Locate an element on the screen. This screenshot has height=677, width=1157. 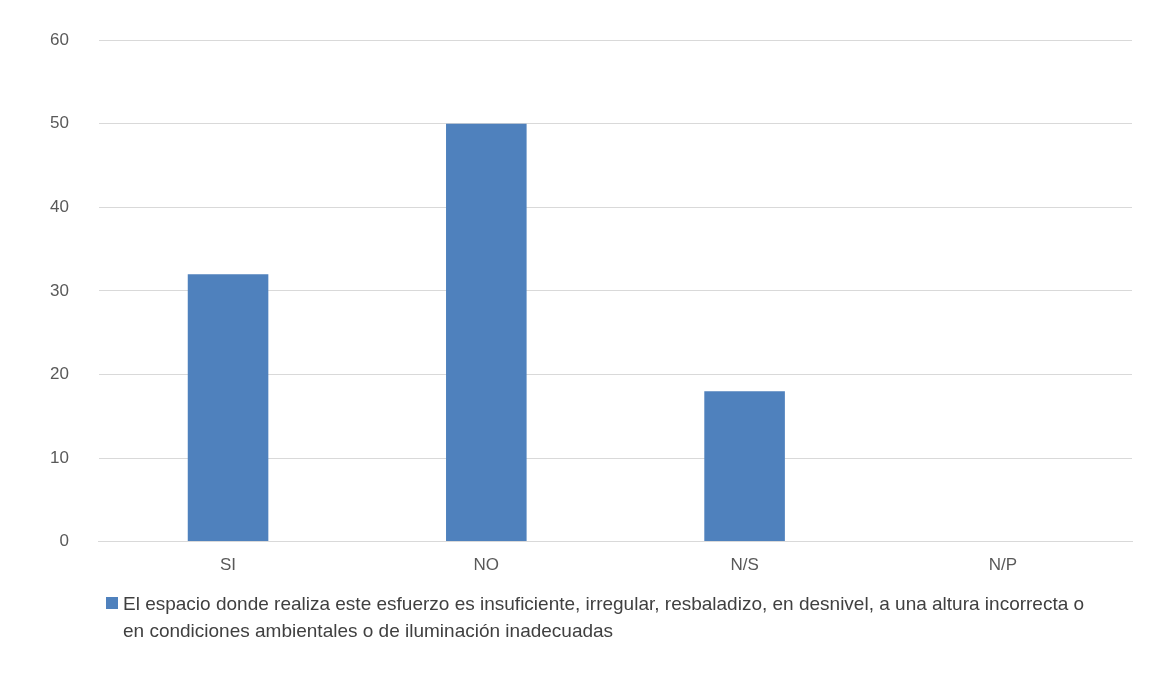
x-tick-label: NO is located at coordinates (486, 565).